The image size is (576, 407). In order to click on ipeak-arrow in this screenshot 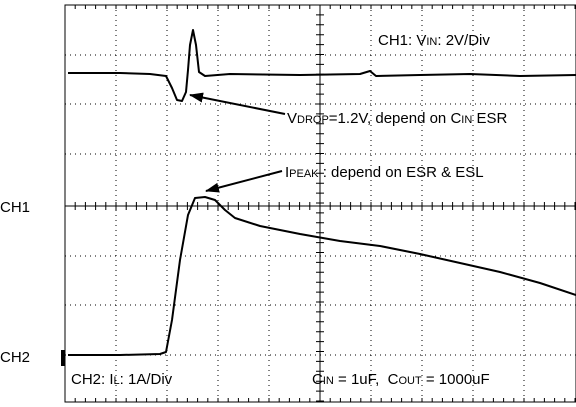, I will do `click(244, 181)`.